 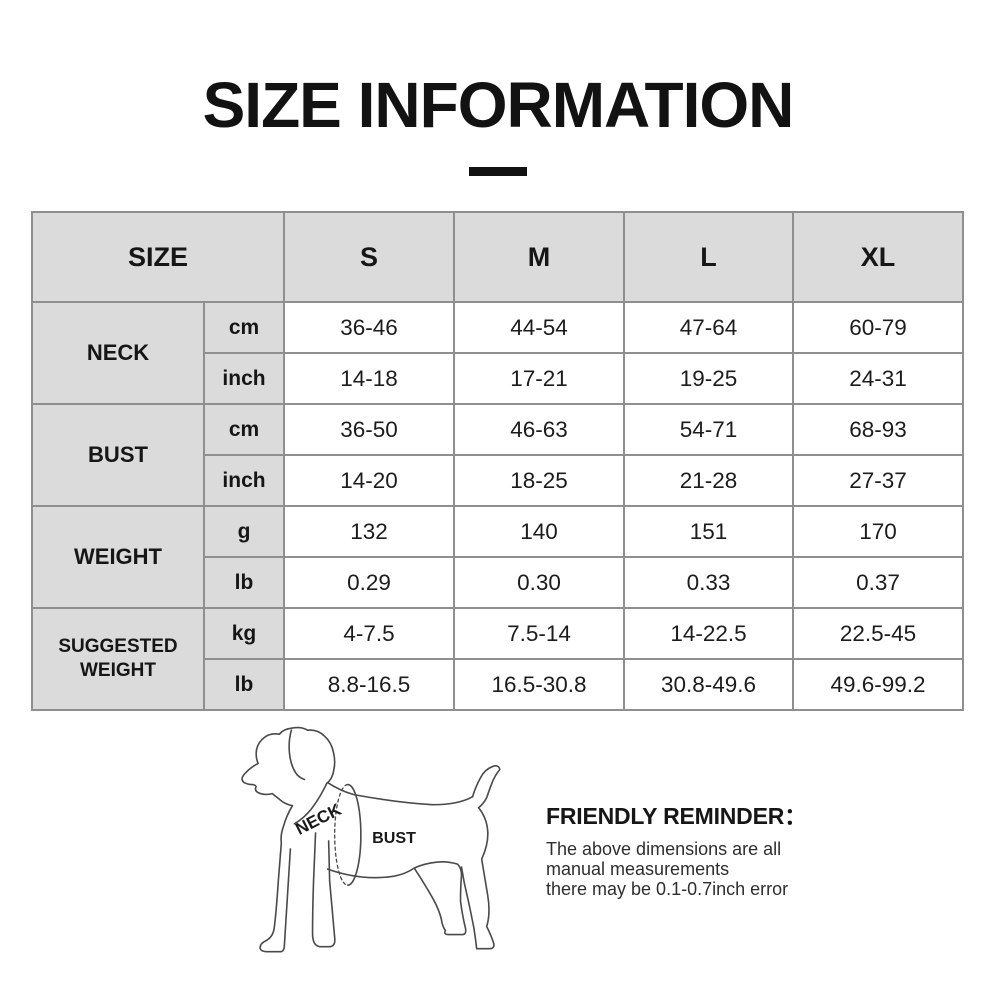 I want to click on table-header-row: SIZE S M L XL, so click(x=497, y=257).